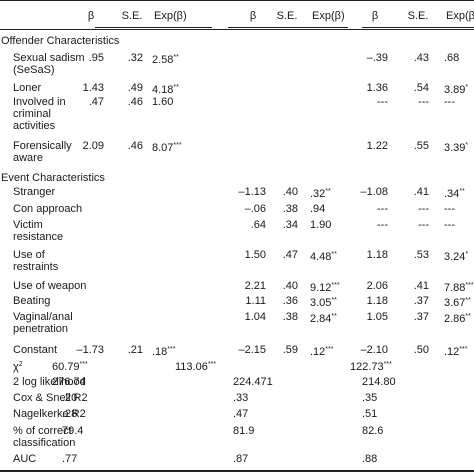 This screenshot has width=474, height=474. I want to click on row-5-se-3: .41, so click(421, 192).